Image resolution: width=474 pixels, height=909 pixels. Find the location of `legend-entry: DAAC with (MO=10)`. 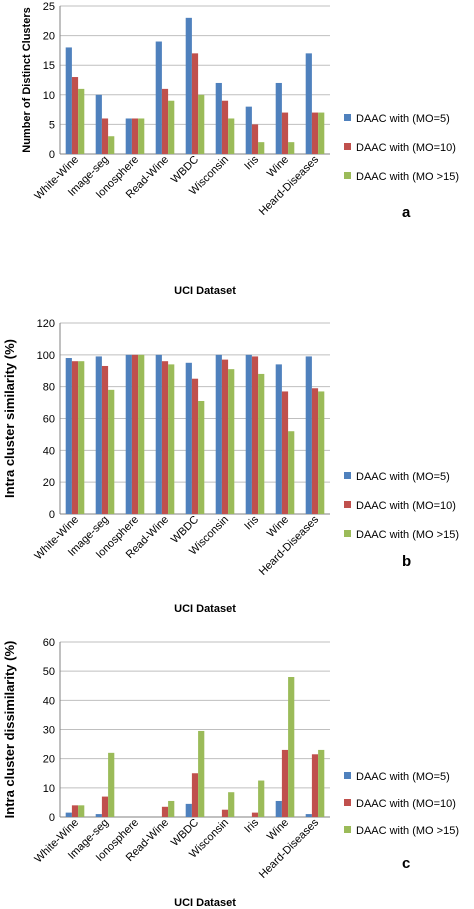

legend-entry: DAAC with (MO=10) is located at coordinates (406, 804).